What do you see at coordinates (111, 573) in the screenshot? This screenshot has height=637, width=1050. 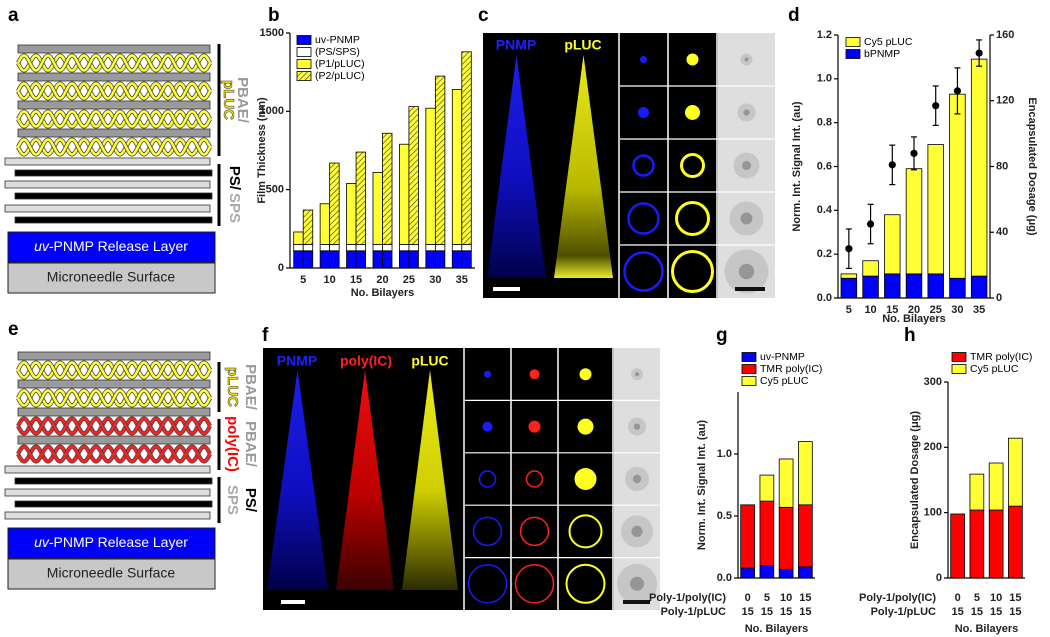 I see `surface-label: Microneedle Surface` at bounding box center [111, 573].